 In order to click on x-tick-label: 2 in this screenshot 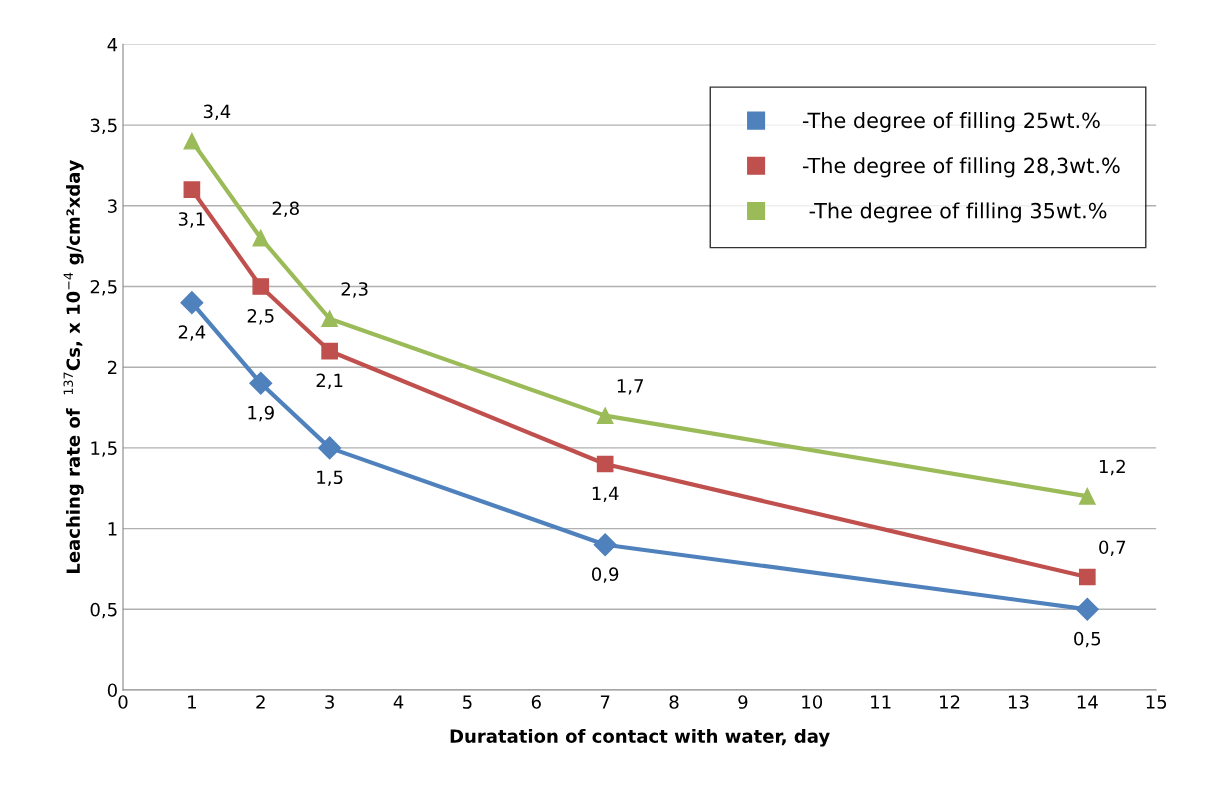, I will do `click(260, 702)`.